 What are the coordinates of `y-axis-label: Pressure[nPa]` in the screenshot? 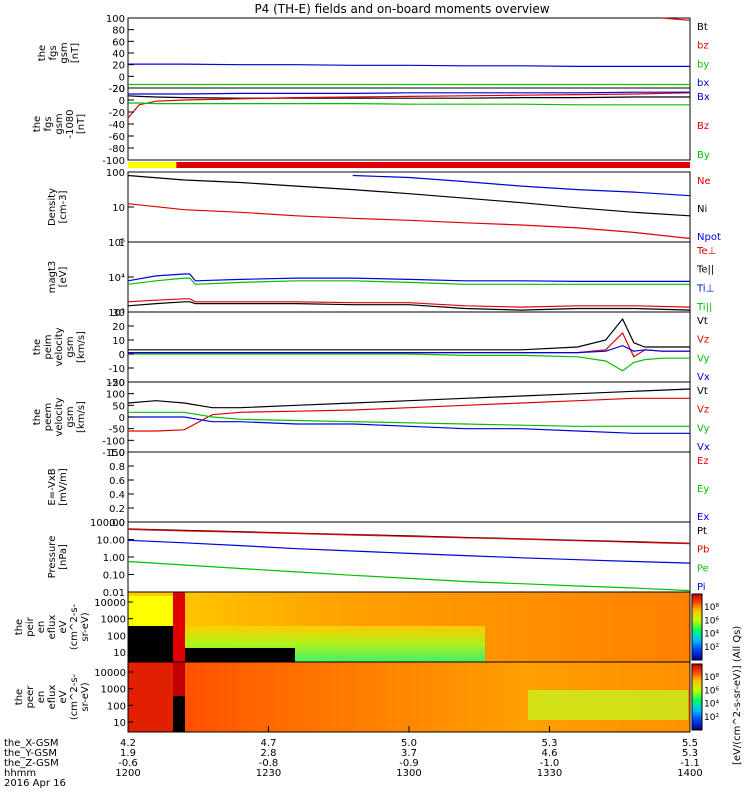 It's located at (58, 557).